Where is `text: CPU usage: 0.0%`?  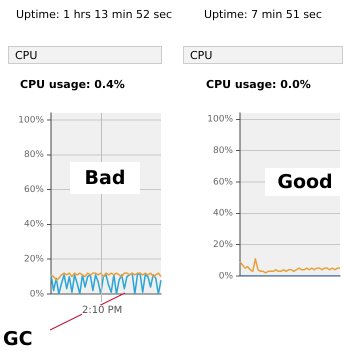
text: CPU usage: 0.0% is located at coordinates (258, 84).